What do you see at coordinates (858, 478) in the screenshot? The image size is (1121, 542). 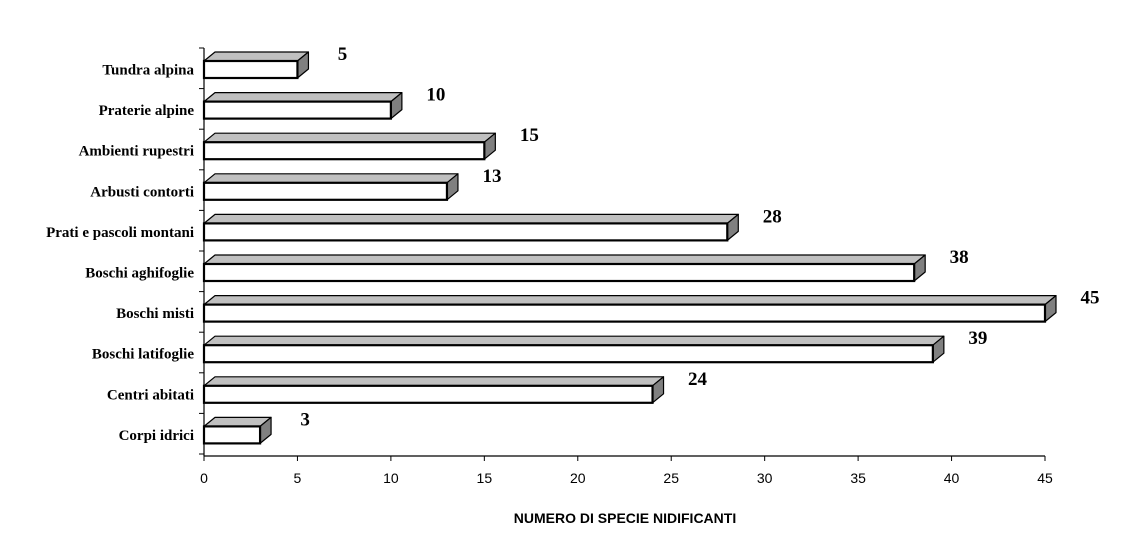 I see `x-tick-label: 35` at bounding box center [858, 478].